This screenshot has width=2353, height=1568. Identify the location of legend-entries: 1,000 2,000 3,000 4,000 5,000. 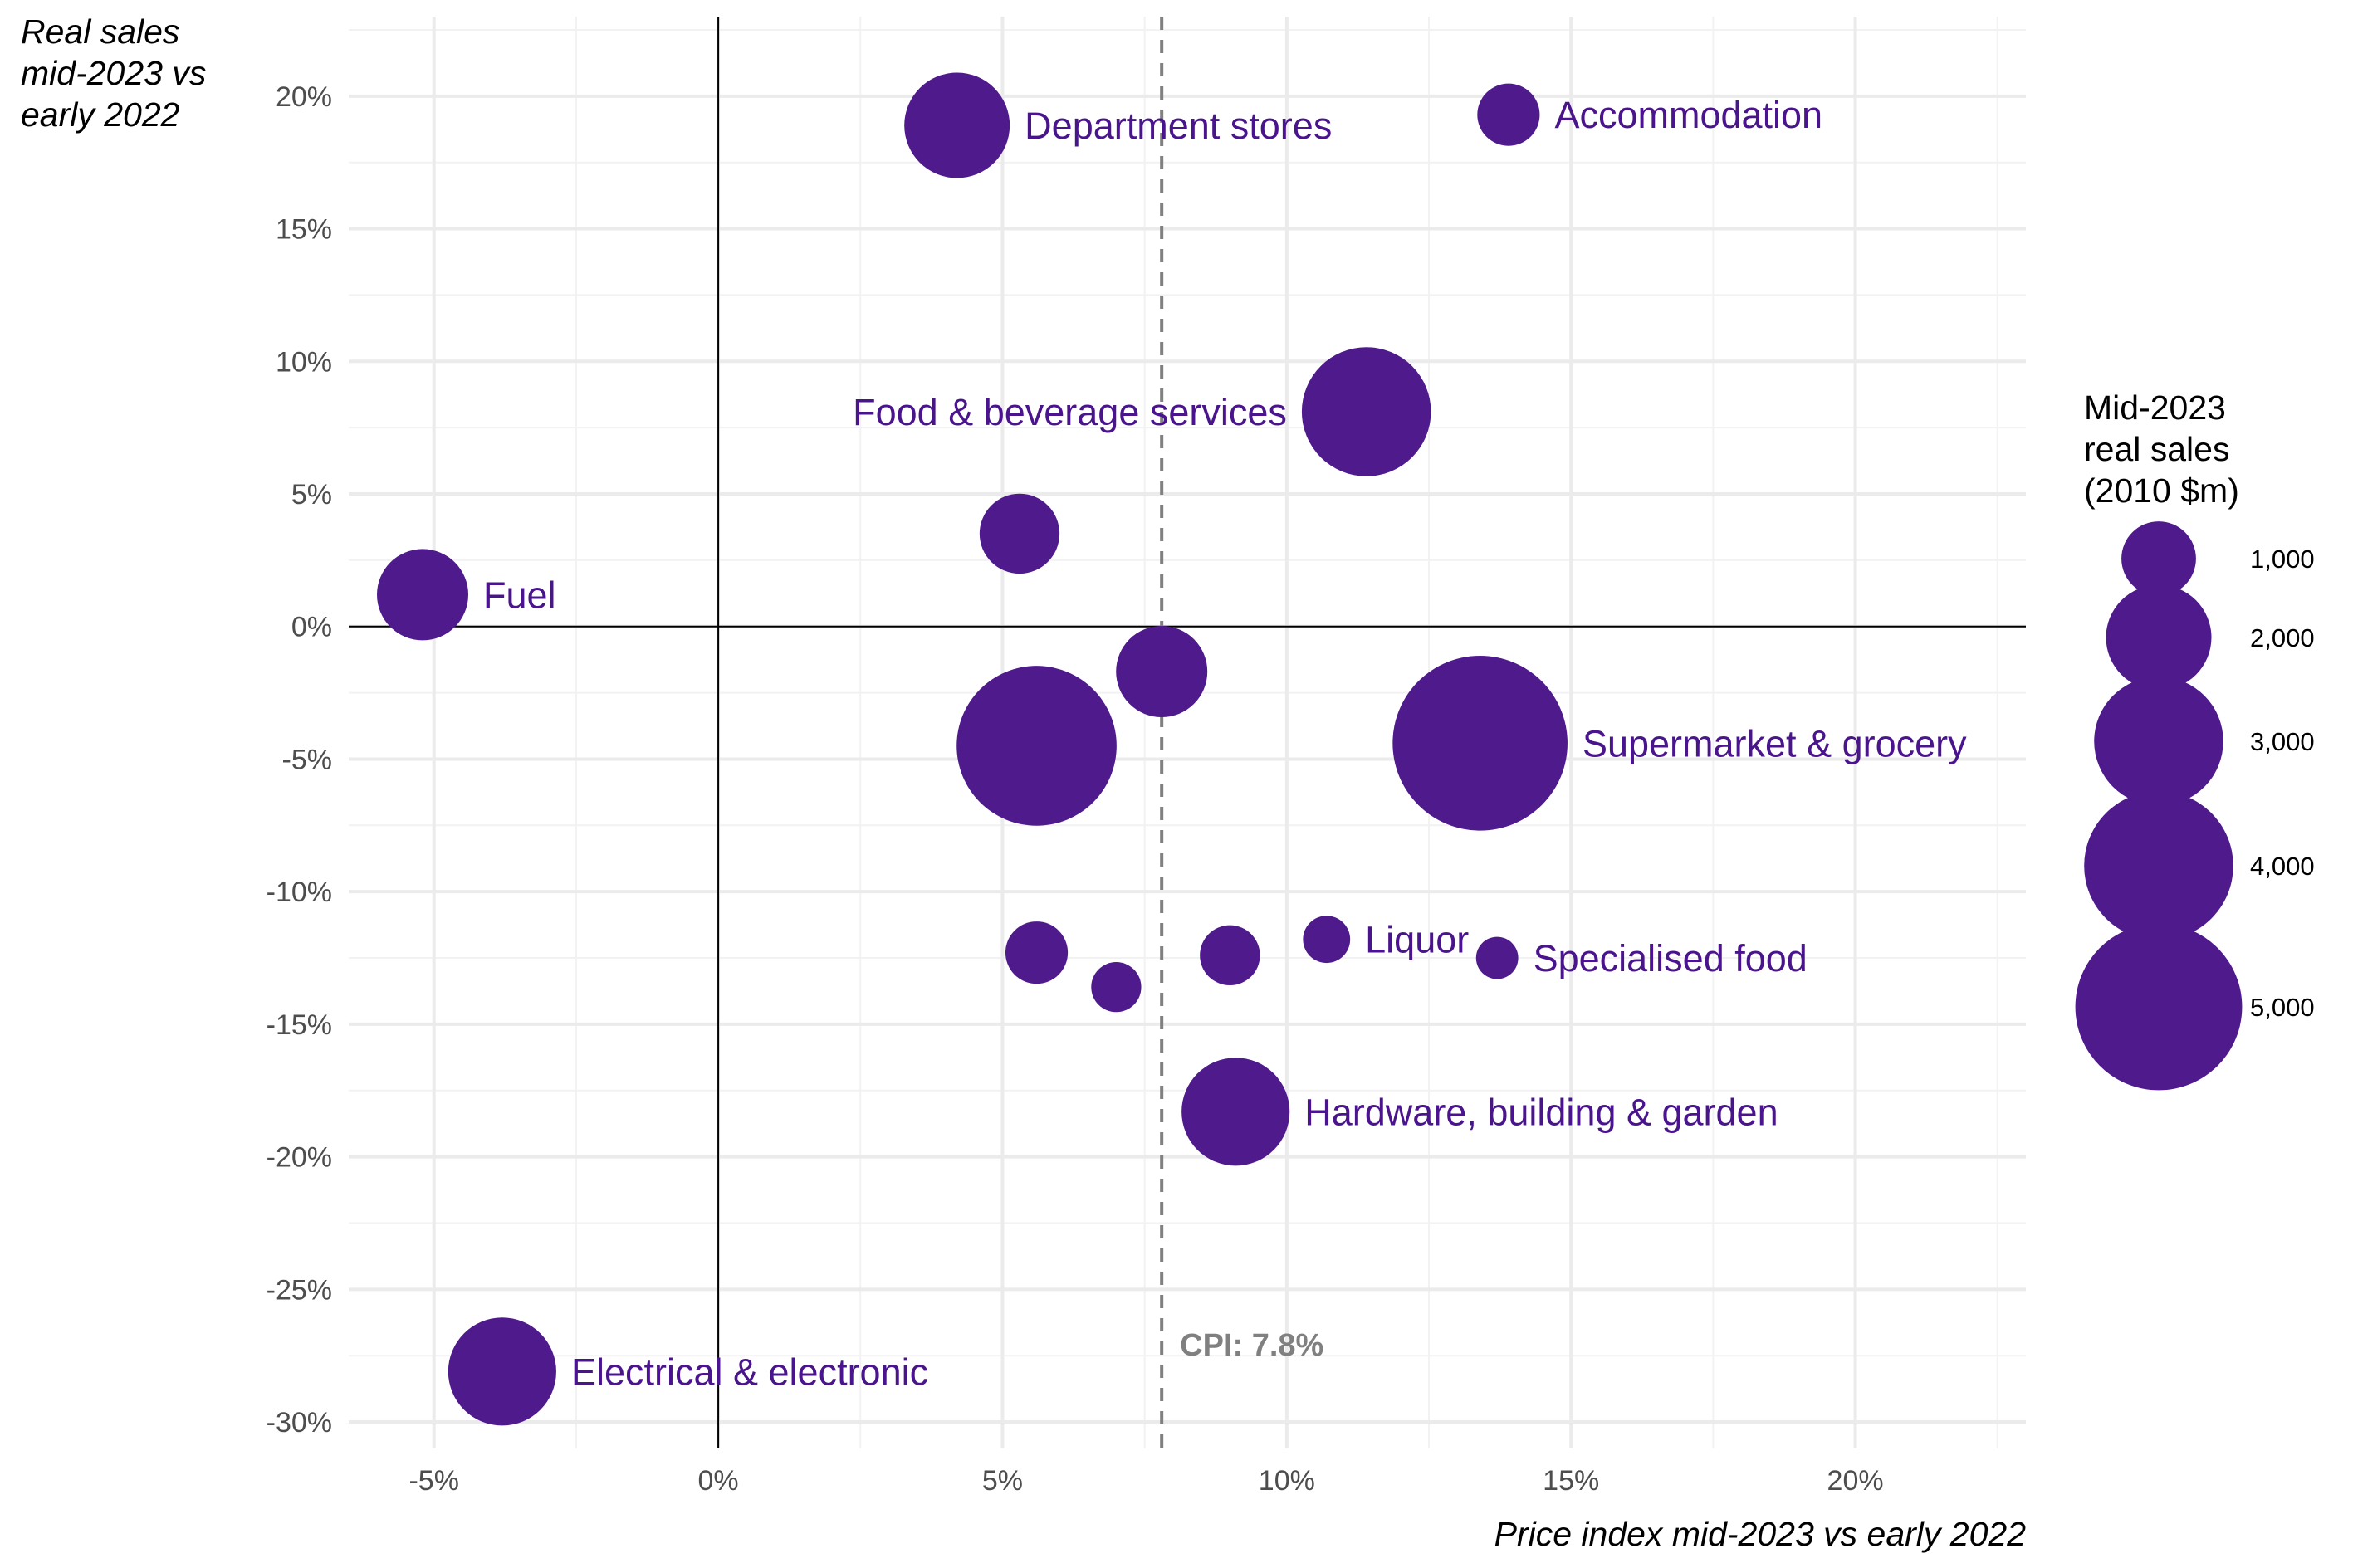
(2195, 806).